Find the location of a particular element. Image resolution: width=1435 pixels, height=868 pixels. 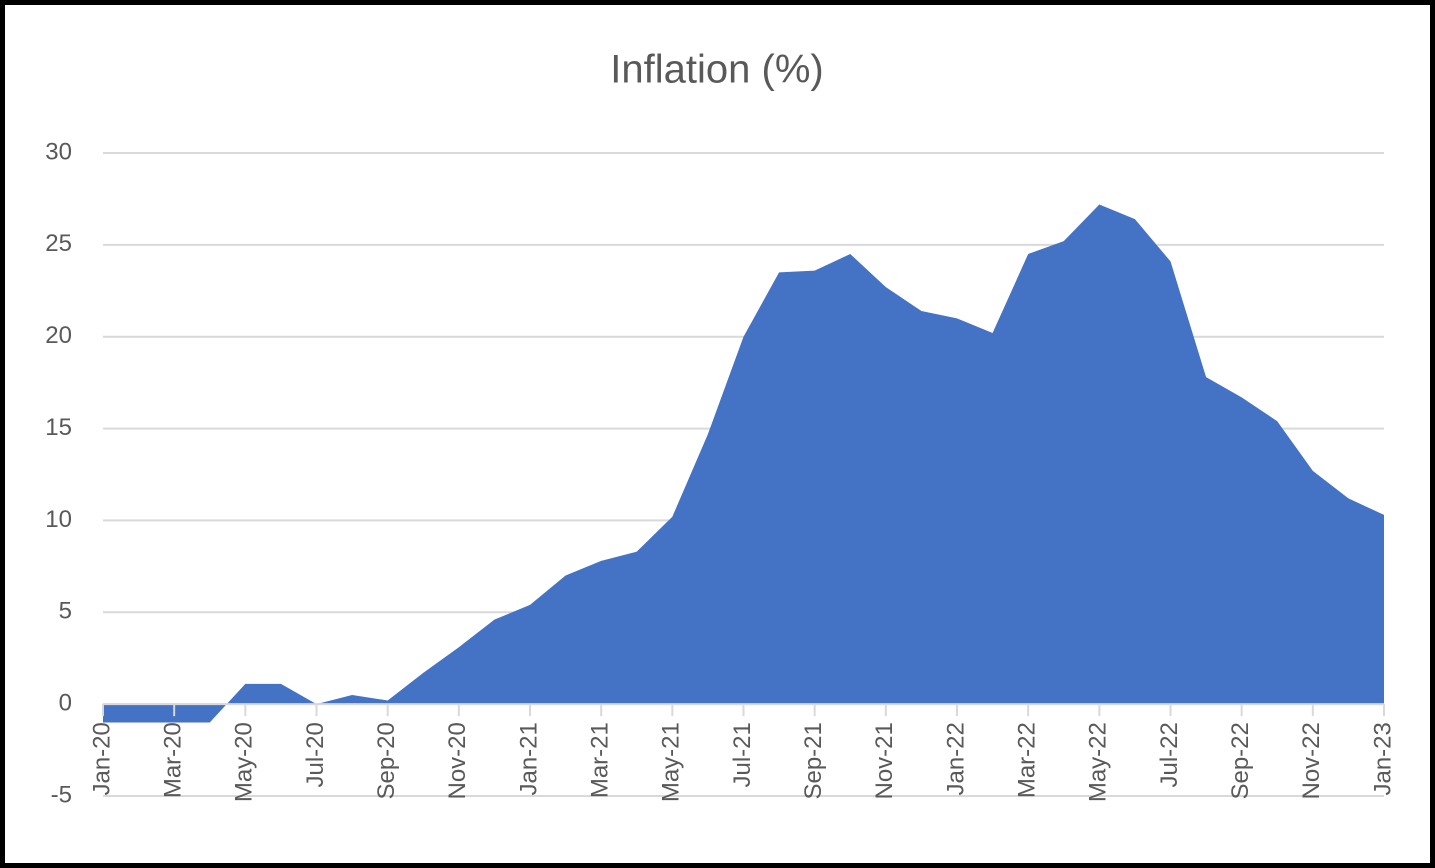

x-tick-label: Mar-22 is located at coordinates (1027, 760).